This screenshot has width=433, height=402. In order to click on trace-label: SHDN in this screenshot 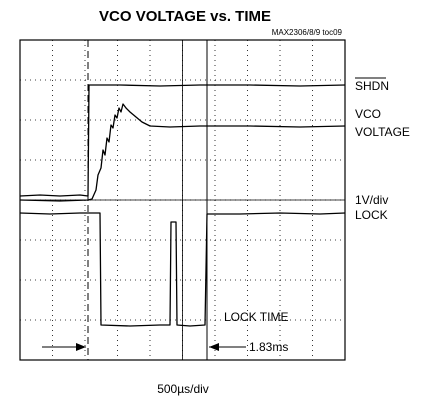, I will do `click(372, 86)`.